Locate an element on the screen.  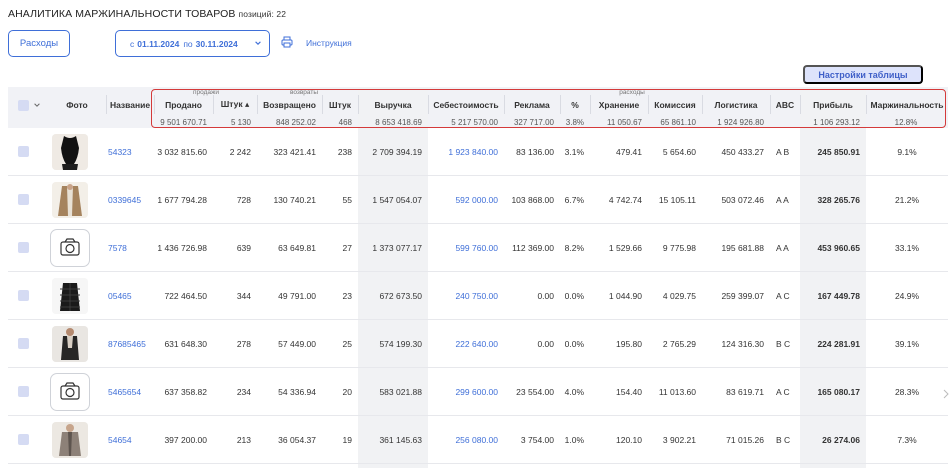
cell-commission: 2 765.29 is located at coordinates (679, 344).